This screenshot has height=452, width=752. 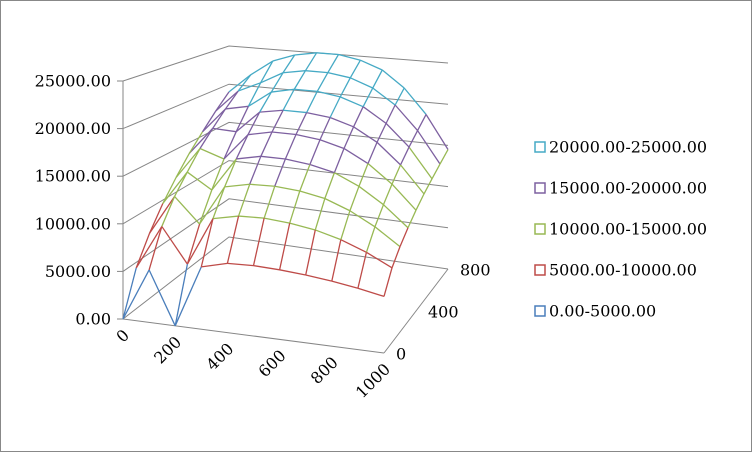 I want to click on z-tick-label: 20000.00, so click(x=73, y=128).